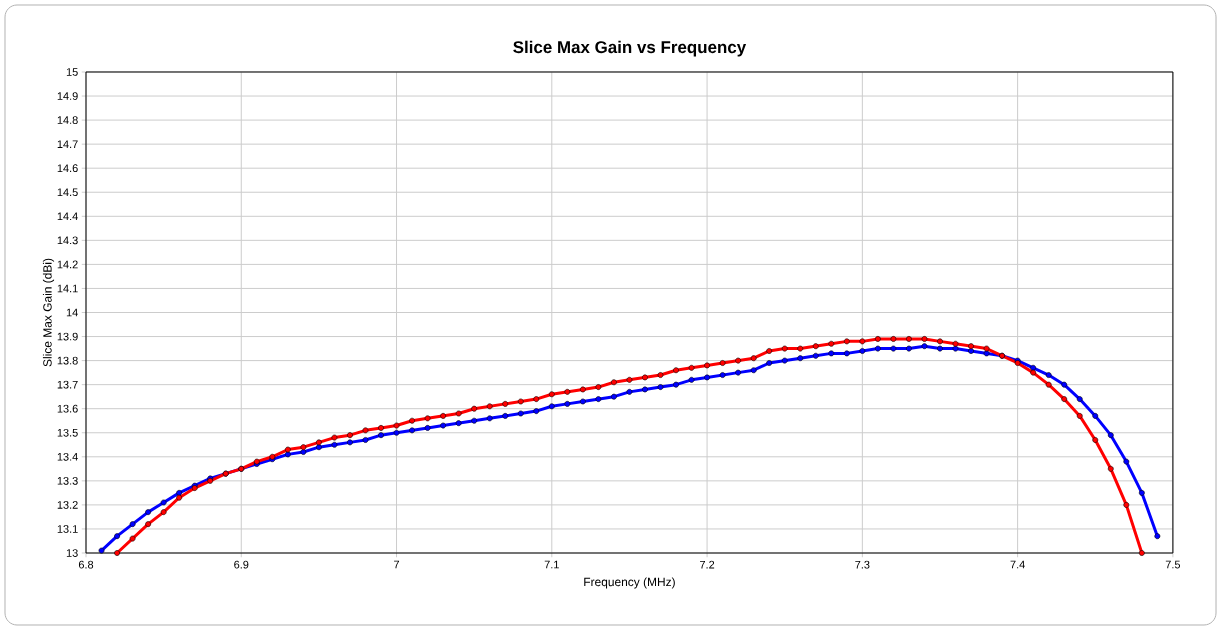 The width and height of the screenshot is (1221, 630). Describe the element at coordinates (67, 480) in the screenshot. I see `y-tick-label: 13.3` at that location.